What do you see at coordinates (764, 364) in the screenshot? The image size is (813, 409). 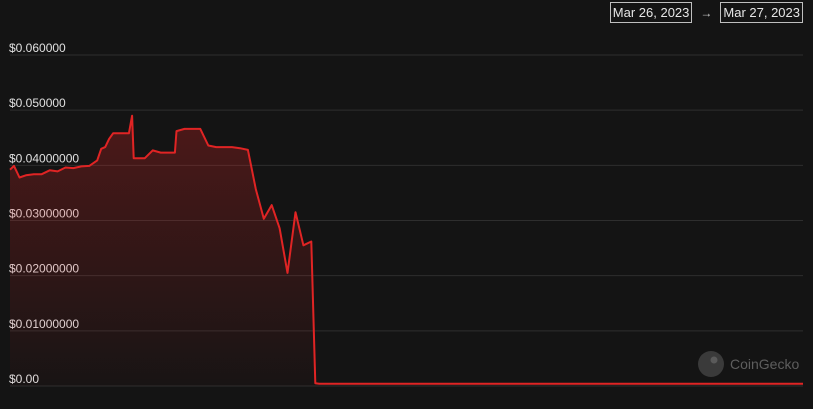 I see `watermark-text: CoinGecko` at bounding box center [764, 364].